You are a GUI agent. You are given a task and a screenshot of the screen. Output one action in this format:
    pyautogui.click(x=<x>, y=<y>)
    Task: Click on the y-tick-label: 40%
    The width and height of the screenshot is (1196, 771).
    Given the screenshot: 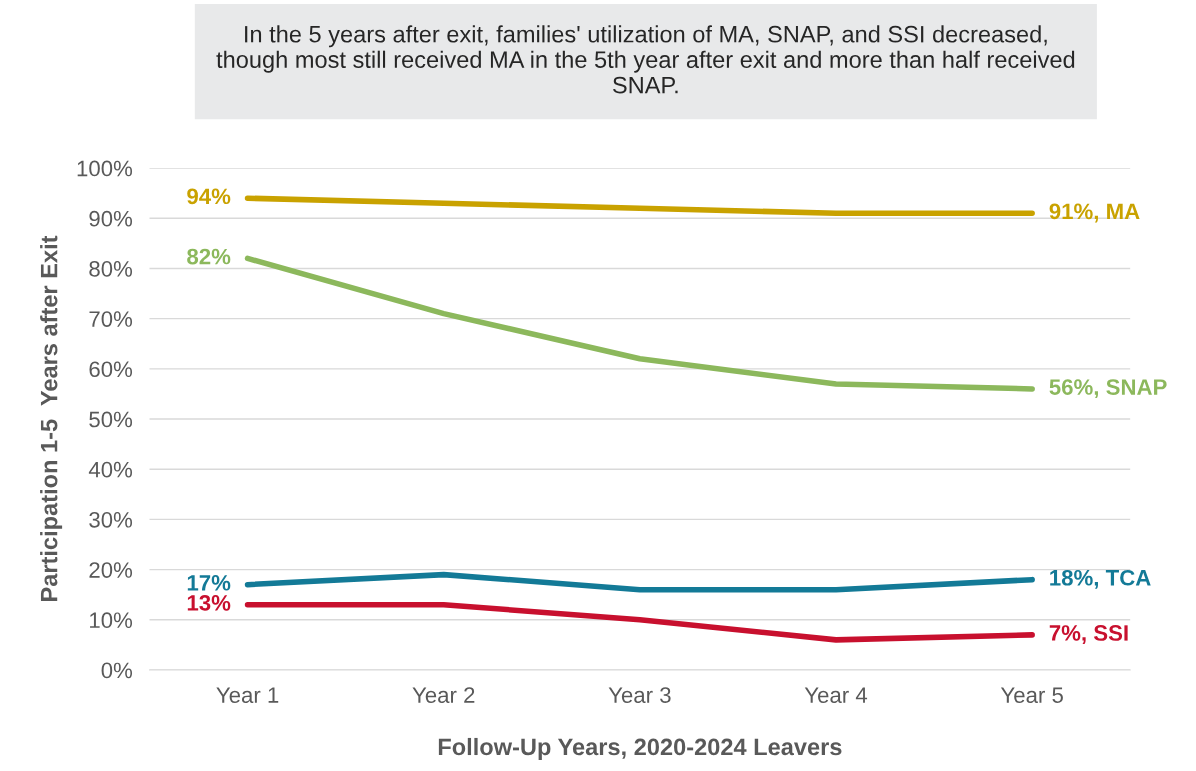 What is the action you would take?
    pyautogui.click(x=110, y=469)
    